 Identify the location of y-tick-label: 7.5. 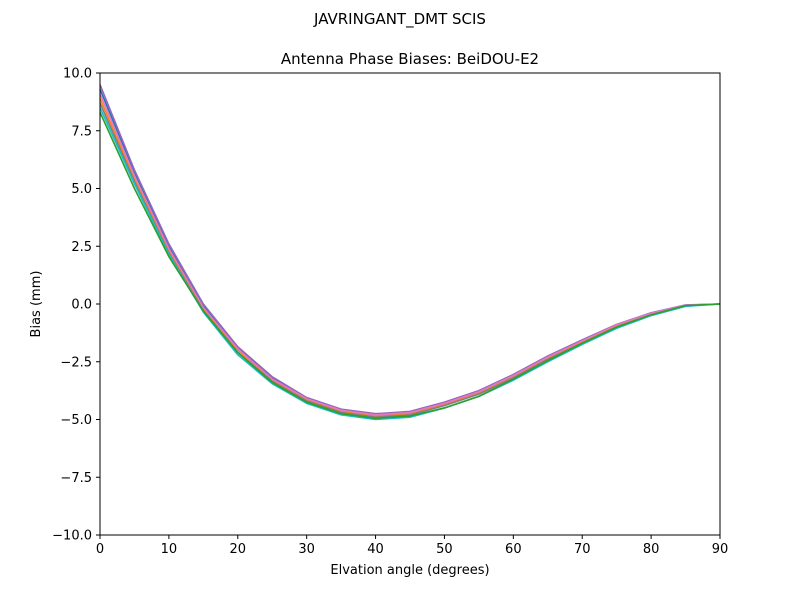
(81, 131).